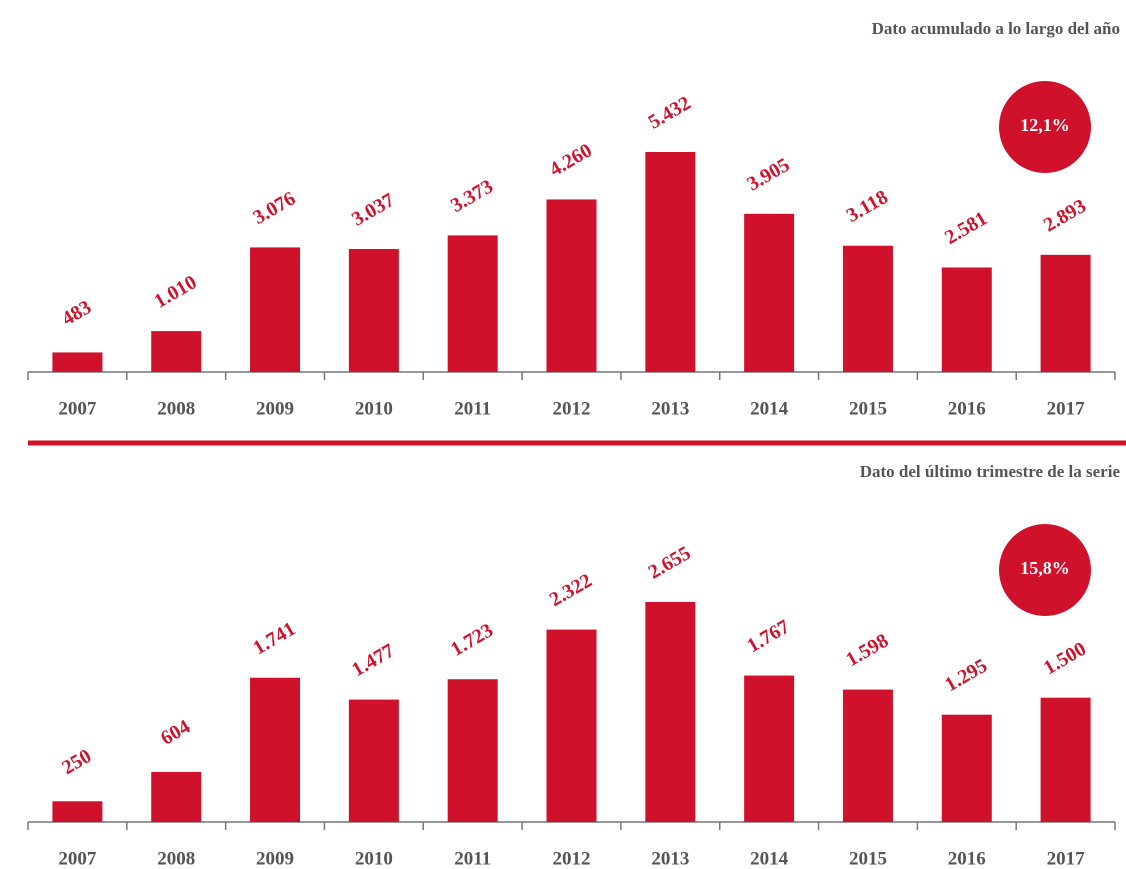 This screenshot has height=869, width=1126. What do you see at coordinates (373, 661) in the screenshot?
I see `value-label: 1.477` at bounding box center [373, 661].